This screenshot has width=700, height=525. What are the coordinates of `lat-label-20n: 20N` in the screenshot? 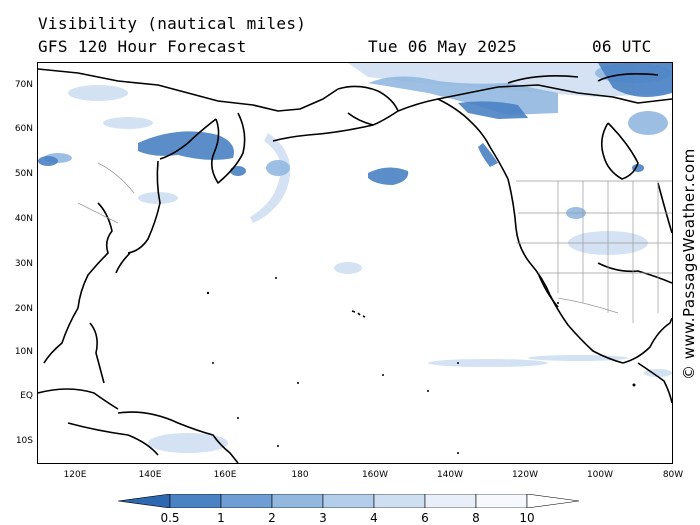 It's located at (23, 309).